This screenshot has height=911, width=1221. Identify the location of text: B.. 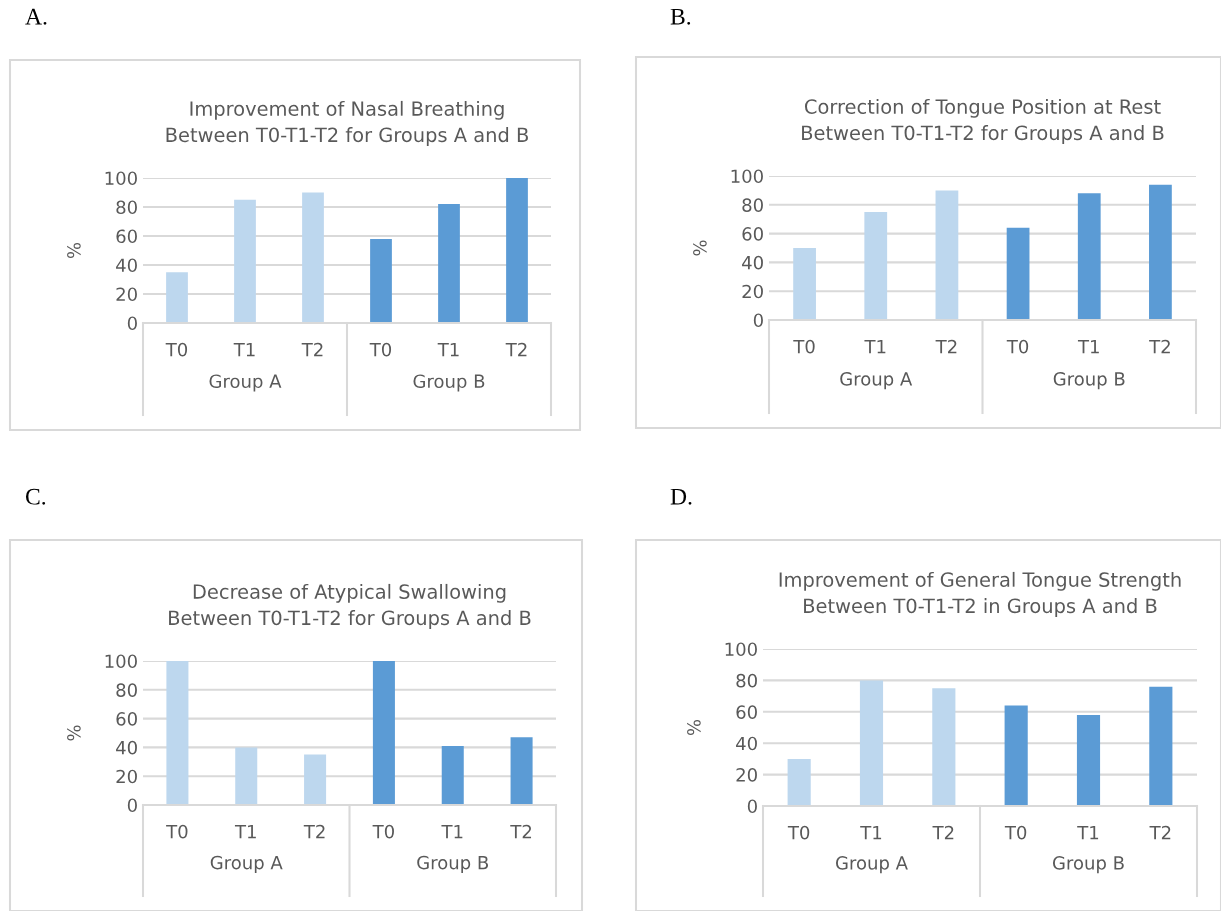
(680, 16).